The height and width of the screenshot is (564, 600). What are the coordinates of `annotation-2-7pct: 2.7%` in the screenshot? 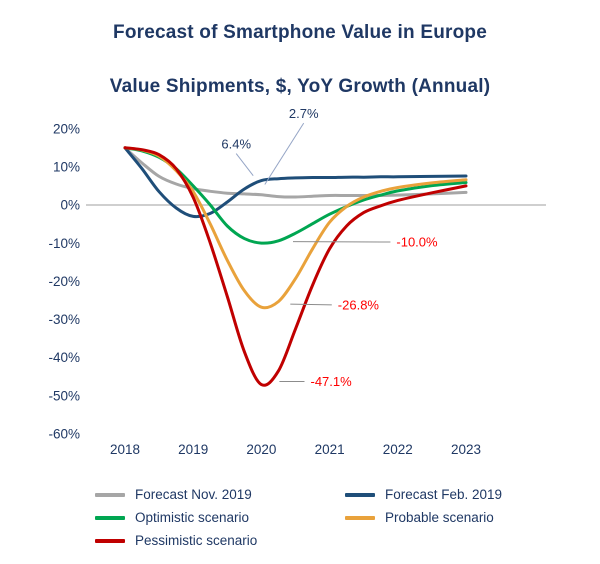 It's located at (304, 113).